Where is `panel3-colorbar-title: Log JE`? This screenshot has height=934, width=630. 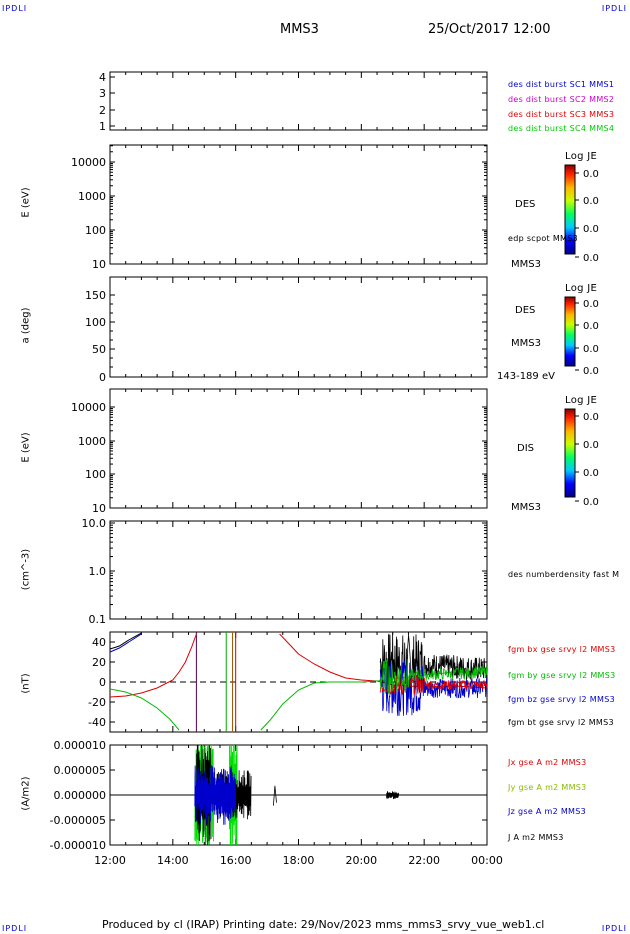 panel3-colorbar-title: Log JE is located at coordinates (581, 288).